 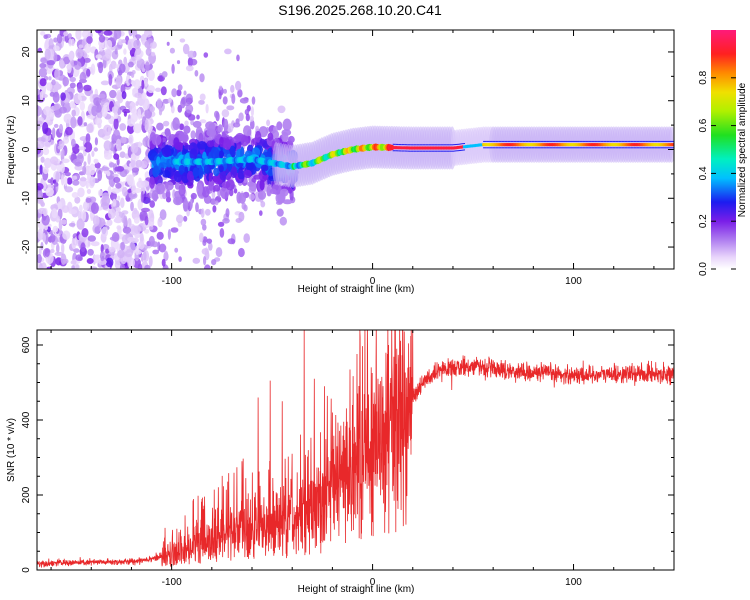 I want to click on y-tick-label: -20, so click(x=26, y=246).